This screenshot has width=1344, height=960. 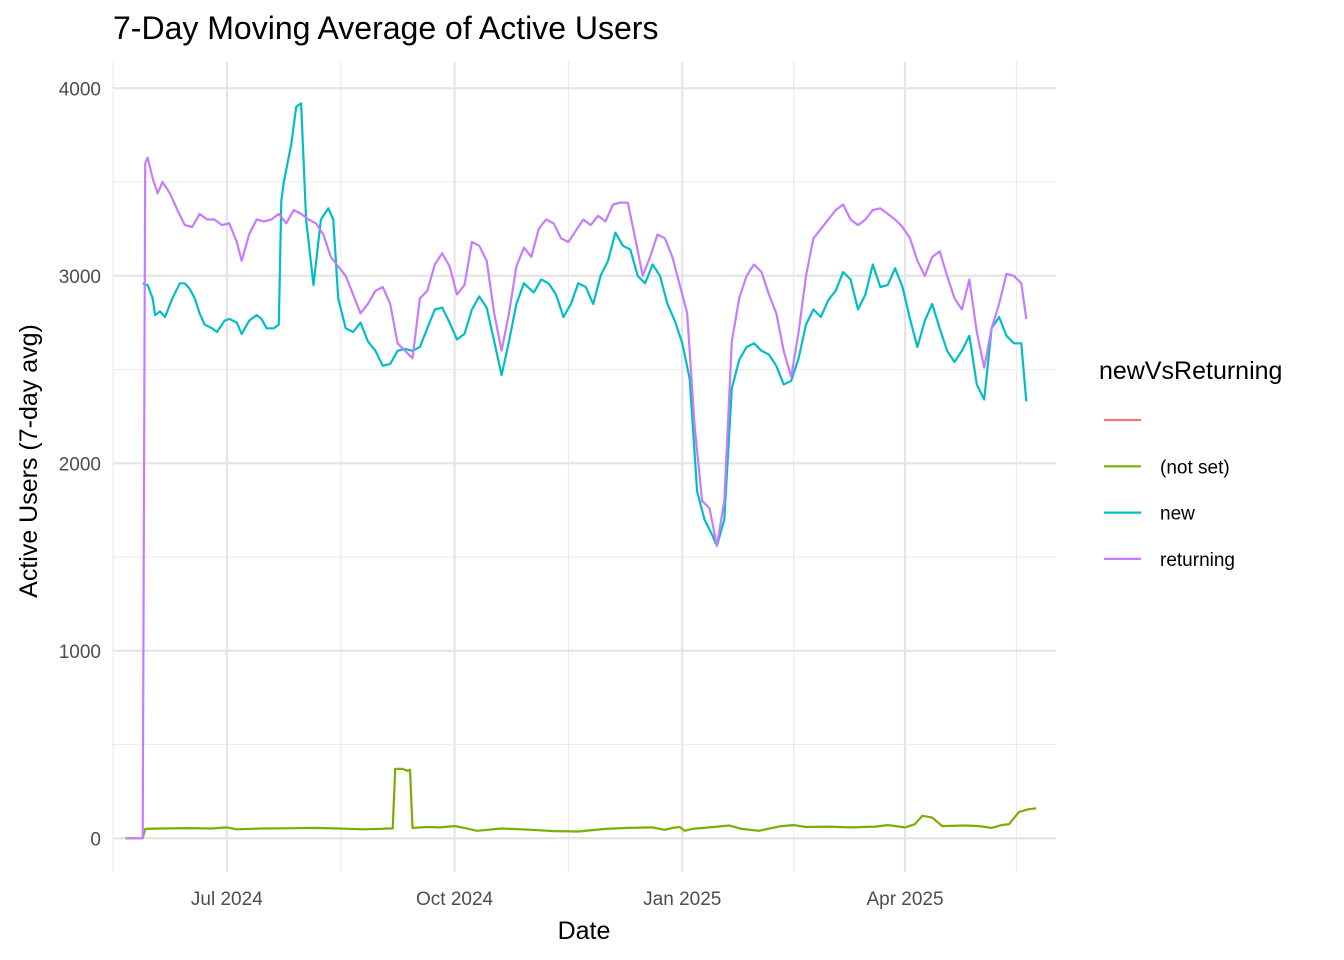 I want to click on series-line-not-set, so click(x=581, y=803).